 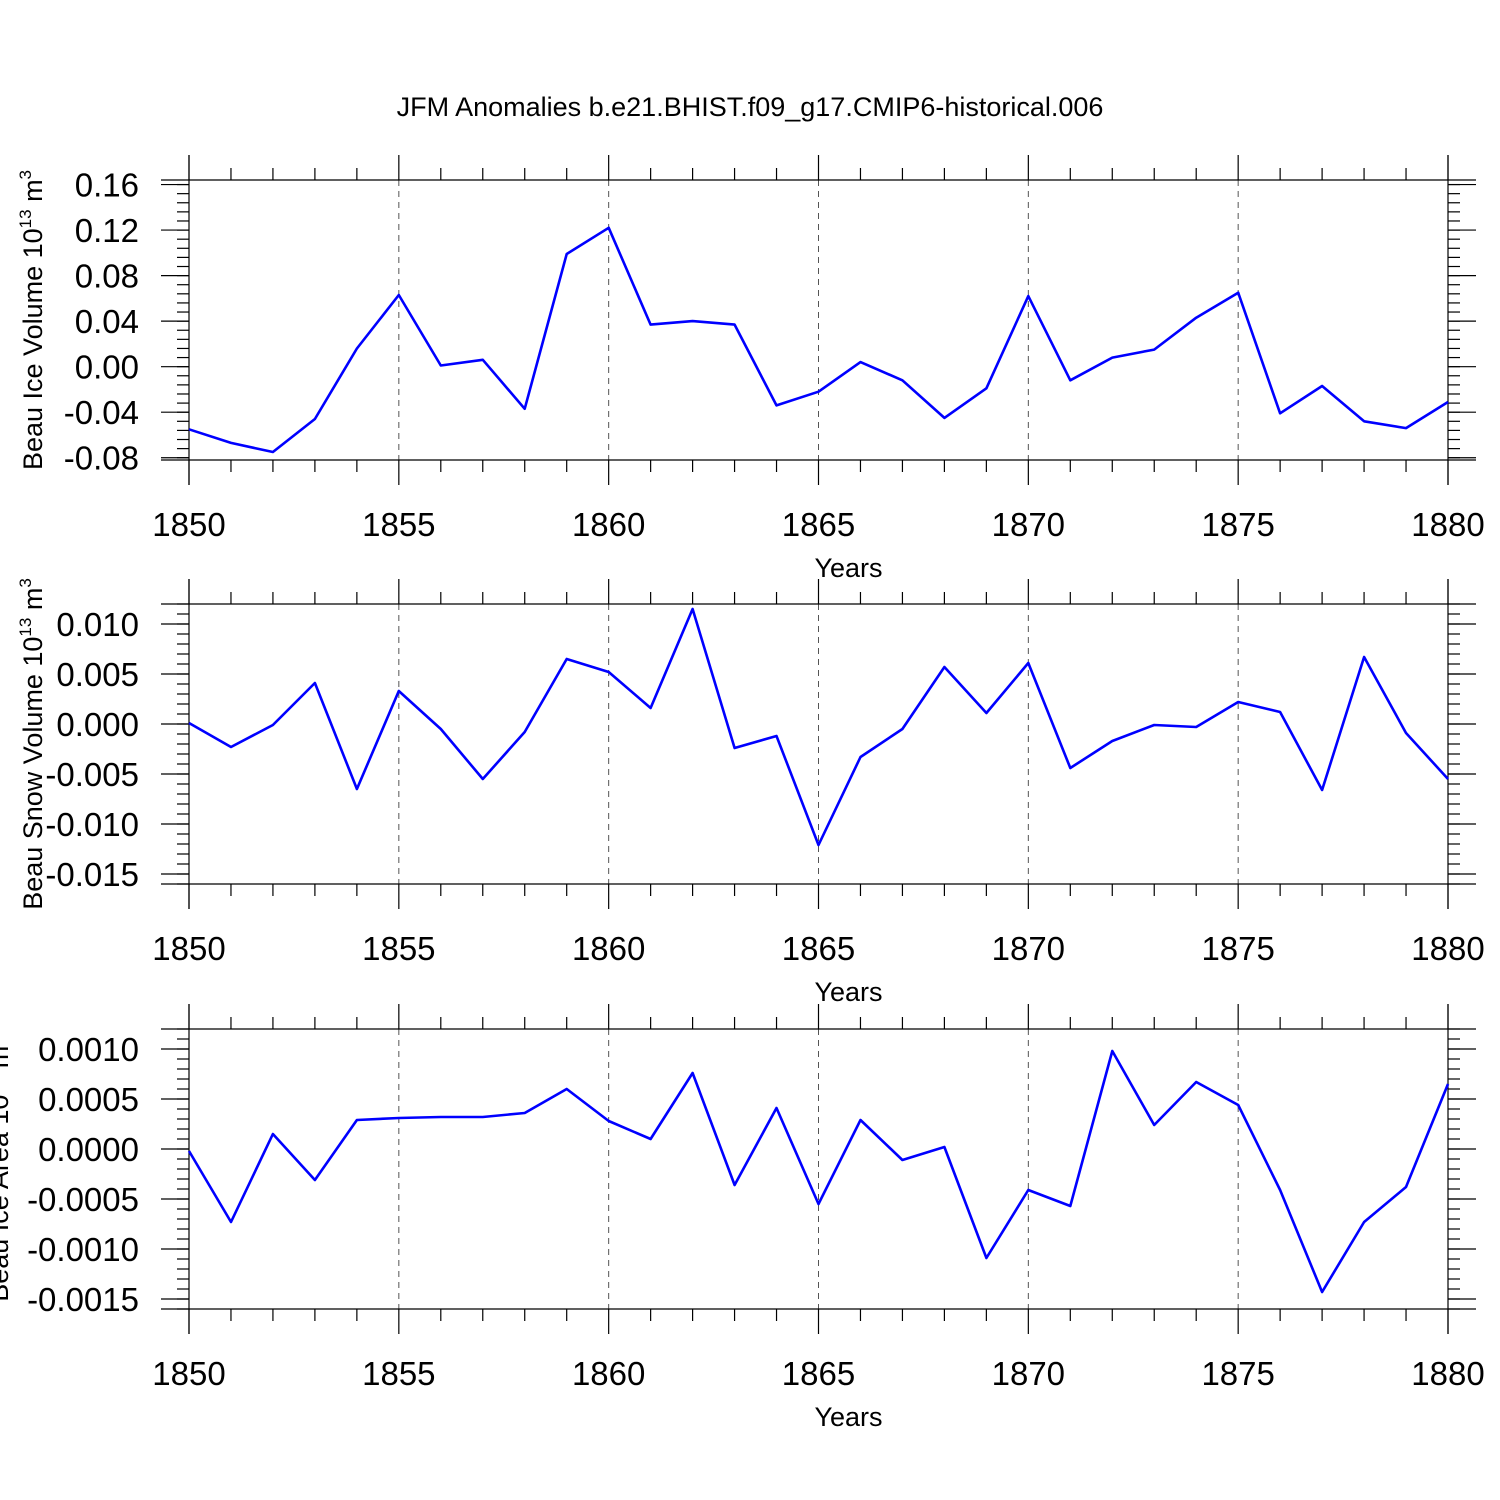 What do you see at coordinates (101, 412) in the screenshot?
I see `ytick-label: -0.04` at bounding box center [101, 412].